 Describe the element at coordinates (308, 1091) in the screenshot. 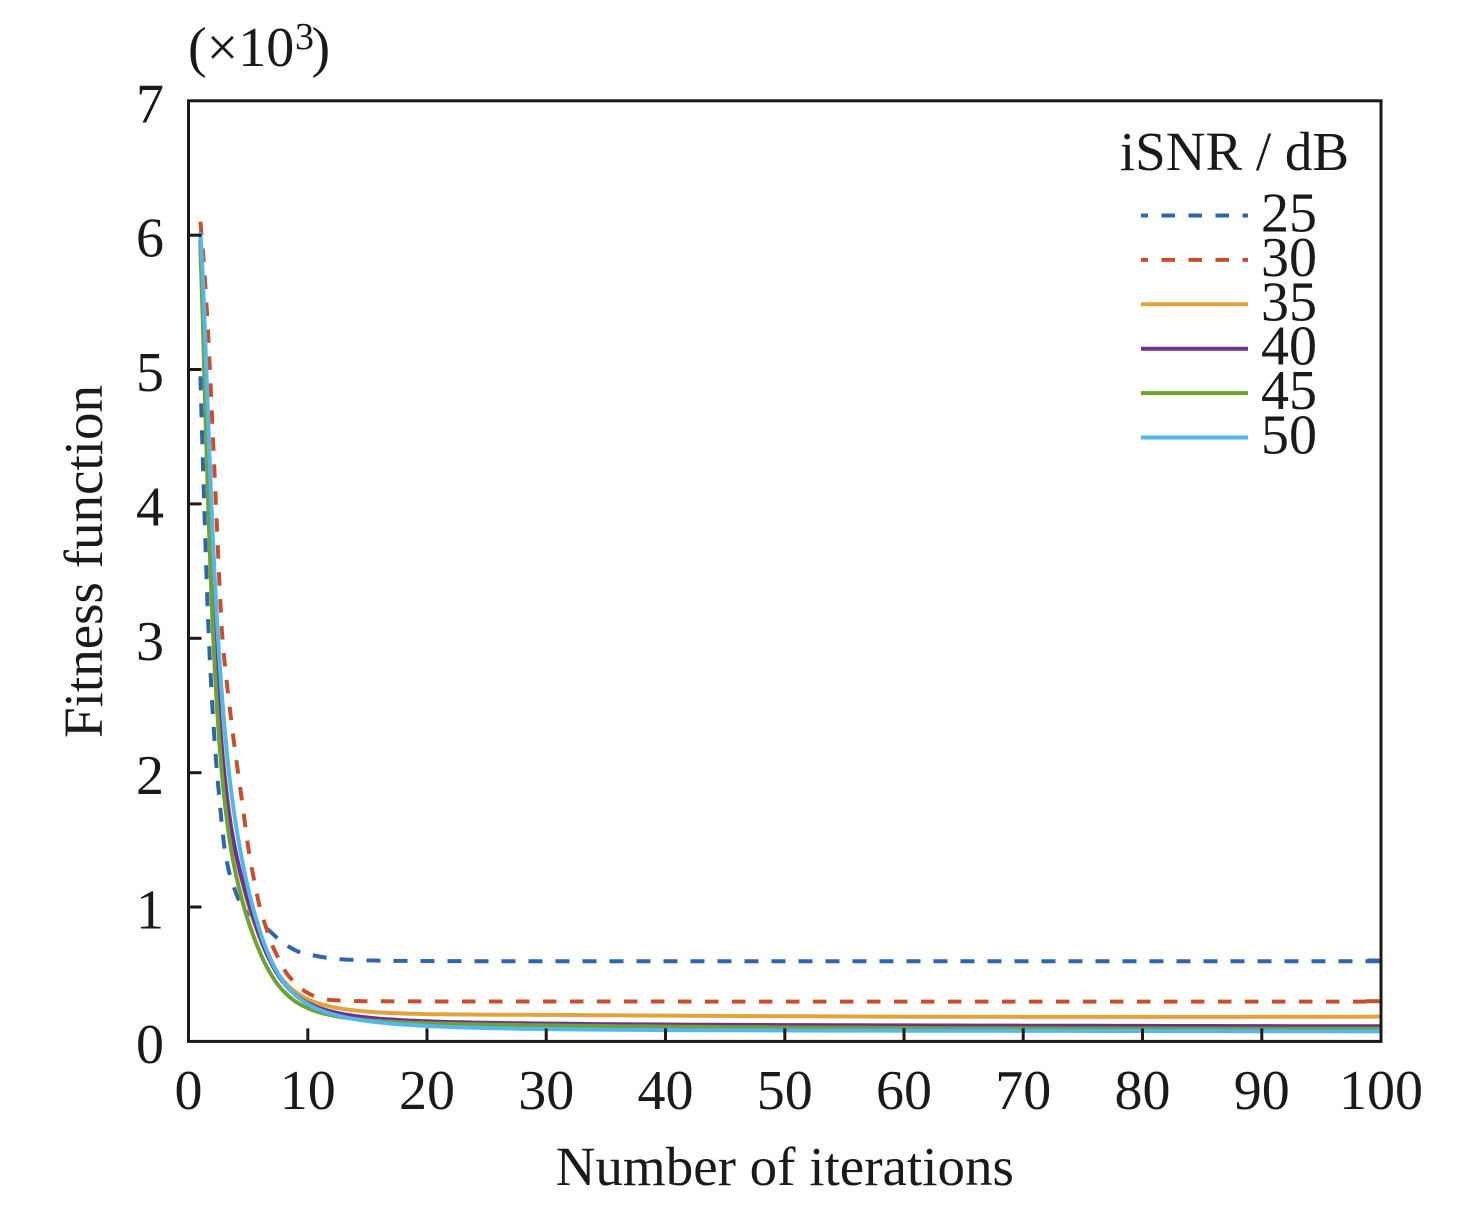

I see `svg-text: 10` at that location.